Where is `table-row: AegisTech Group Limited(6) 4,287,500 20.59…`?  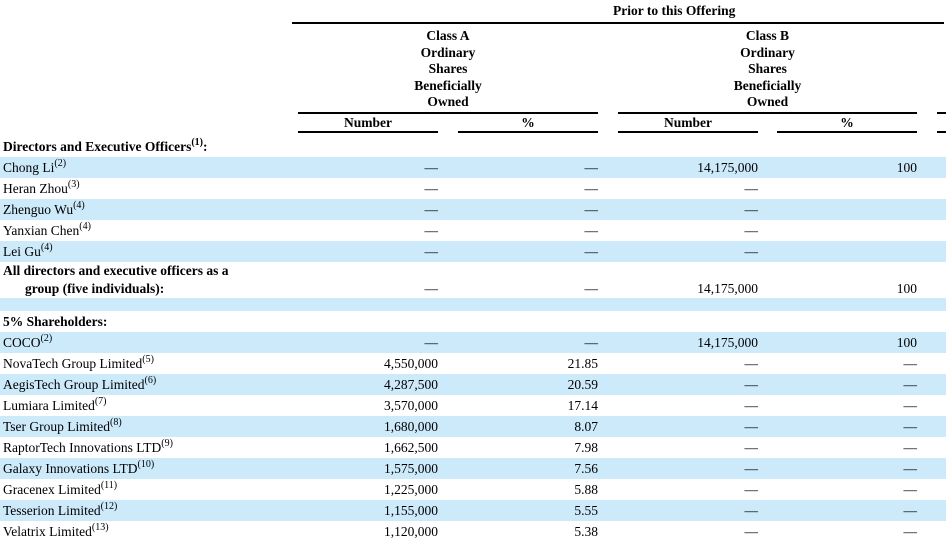 table-row: AegisTech Group Limited(6) 4,287,500 20.59… is located at coordinates (473, 384).